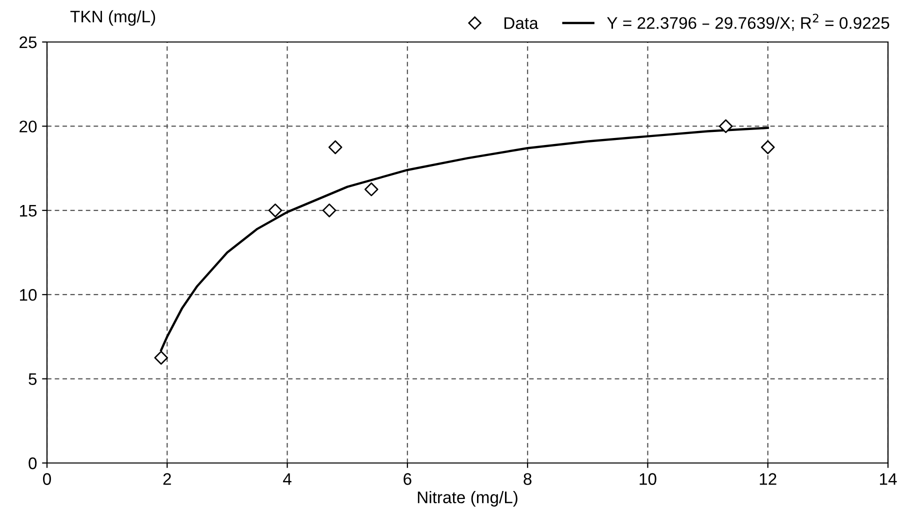  What do you see at coordinates (888, 479) in the screenshot?
I see `x-tick-label: 14` at bounding box center [888, 479].